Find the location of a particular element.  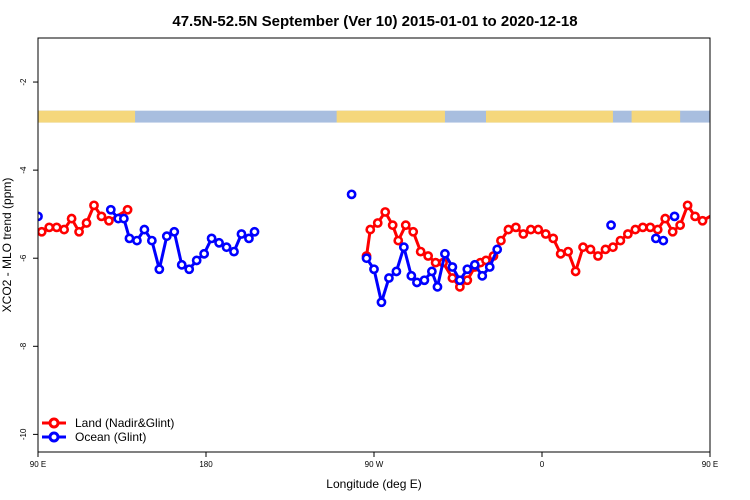

series-line is located at coordinates (733, 239).